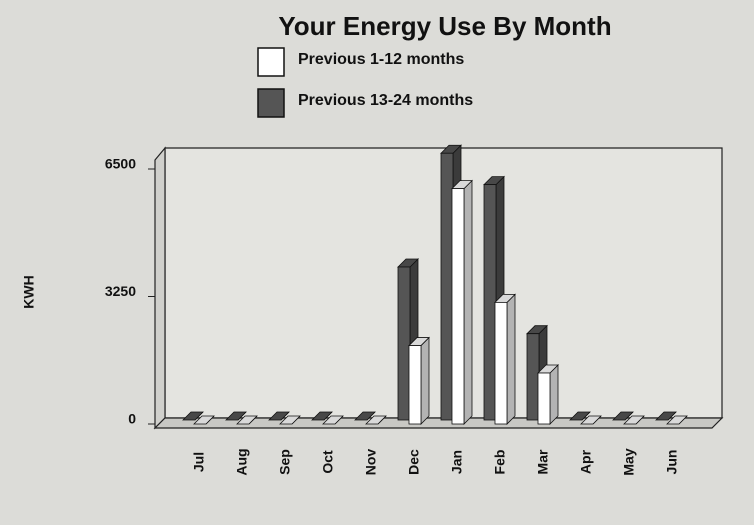  What do you see at coordinates (500, 462) in the screenshot?
I see `x-tick-label: Feb` at bounding box center [500, 462].